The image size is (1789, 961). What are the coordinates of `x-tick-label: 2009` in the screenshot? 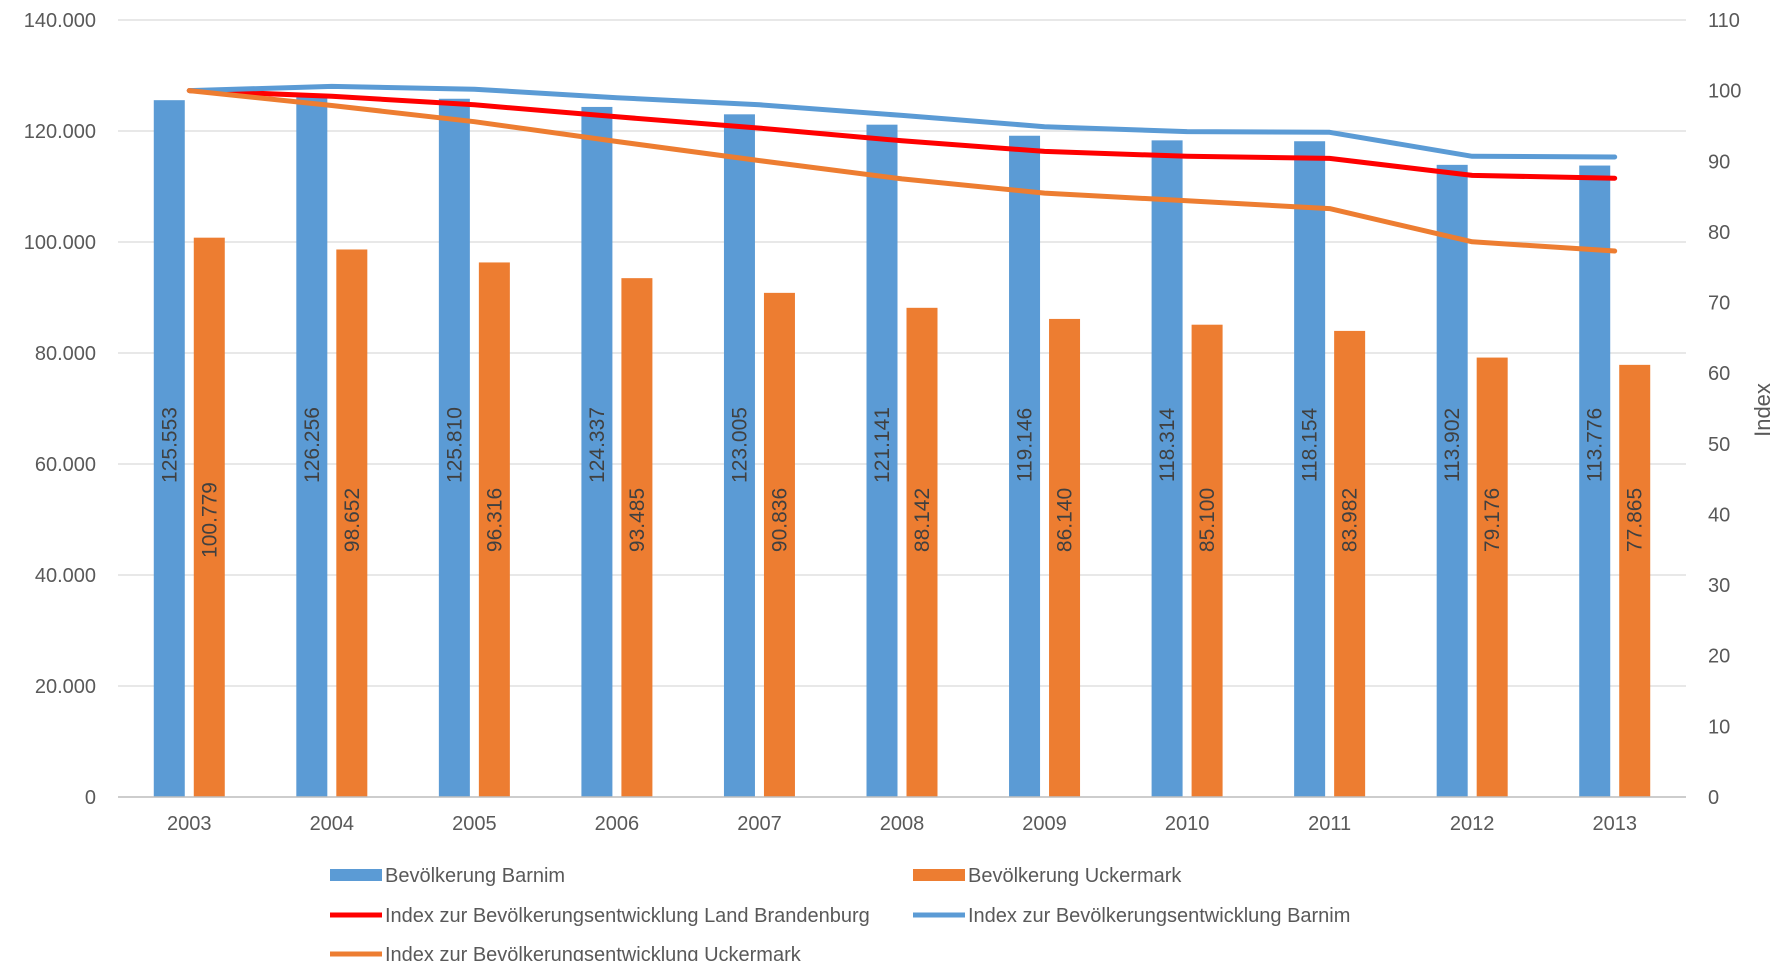 It's located at (1044, 824).